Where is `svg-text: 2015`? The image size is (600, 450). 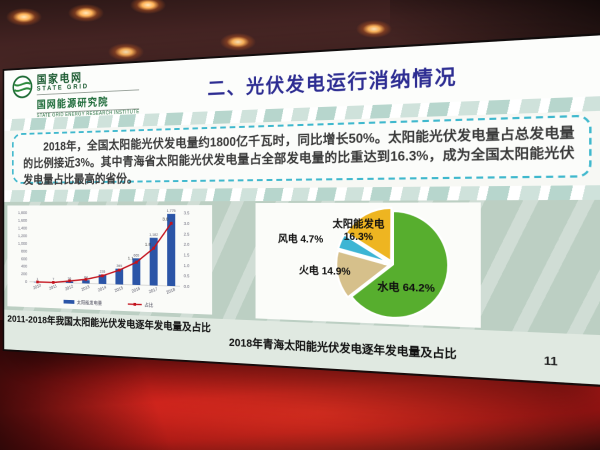 svg-text: 2015 is located at coordinates (119, 289).